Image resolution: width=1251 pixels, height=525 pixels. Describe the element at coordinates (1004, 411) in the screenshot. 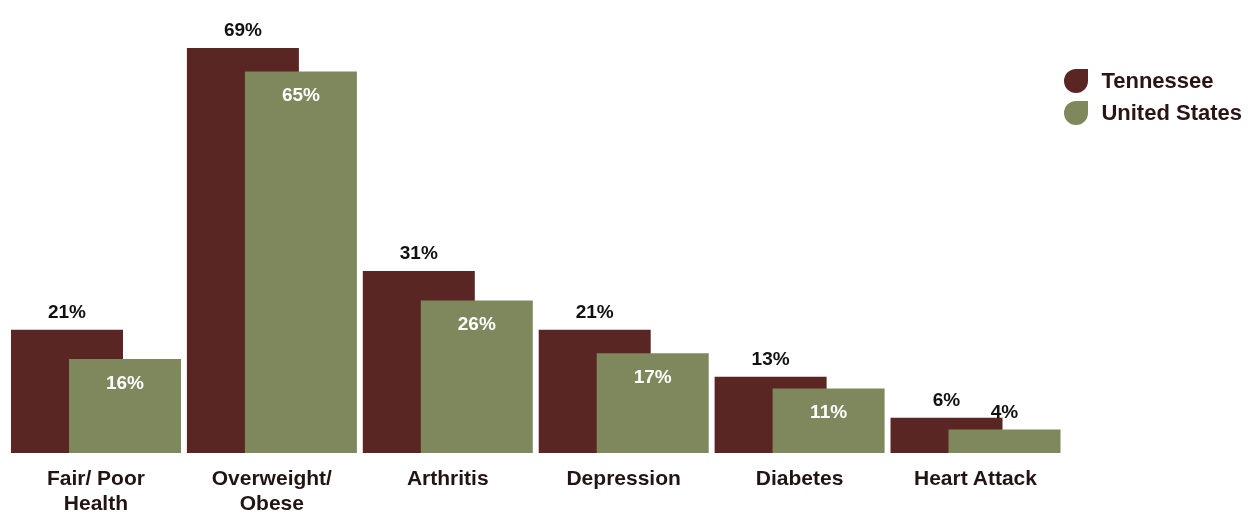

I see `data-label: 4%` at that location.